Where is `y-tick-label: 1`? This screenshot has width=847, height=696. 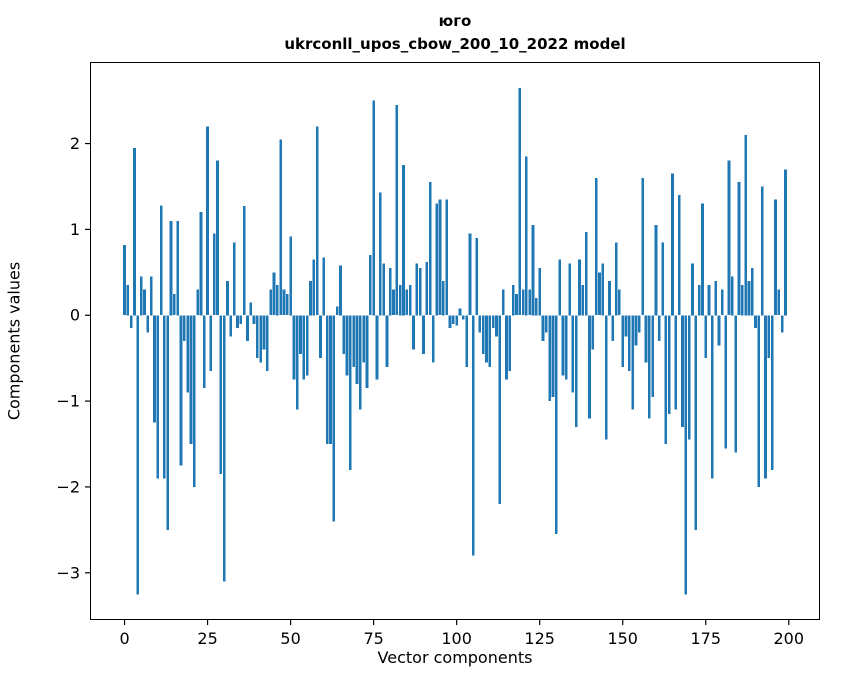 y-tick-label: 1 is located at coordinates (75, 229).